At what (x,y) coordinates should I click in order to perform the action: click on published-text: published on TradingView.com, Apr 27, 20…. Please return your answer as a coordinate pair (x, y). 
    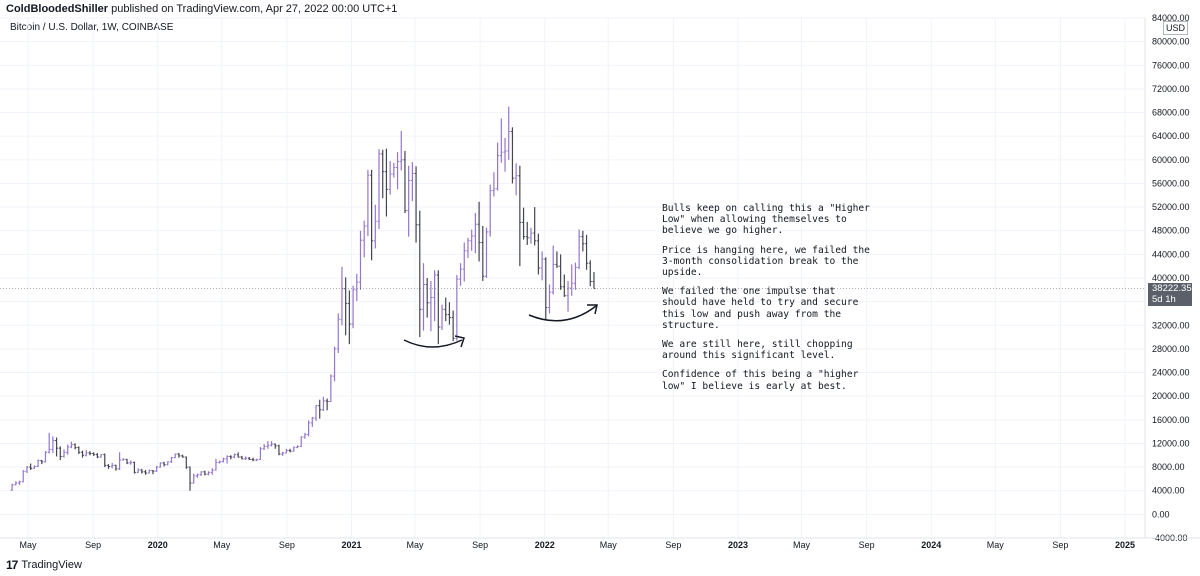
    Looking at the image, I should click on (253, 9).